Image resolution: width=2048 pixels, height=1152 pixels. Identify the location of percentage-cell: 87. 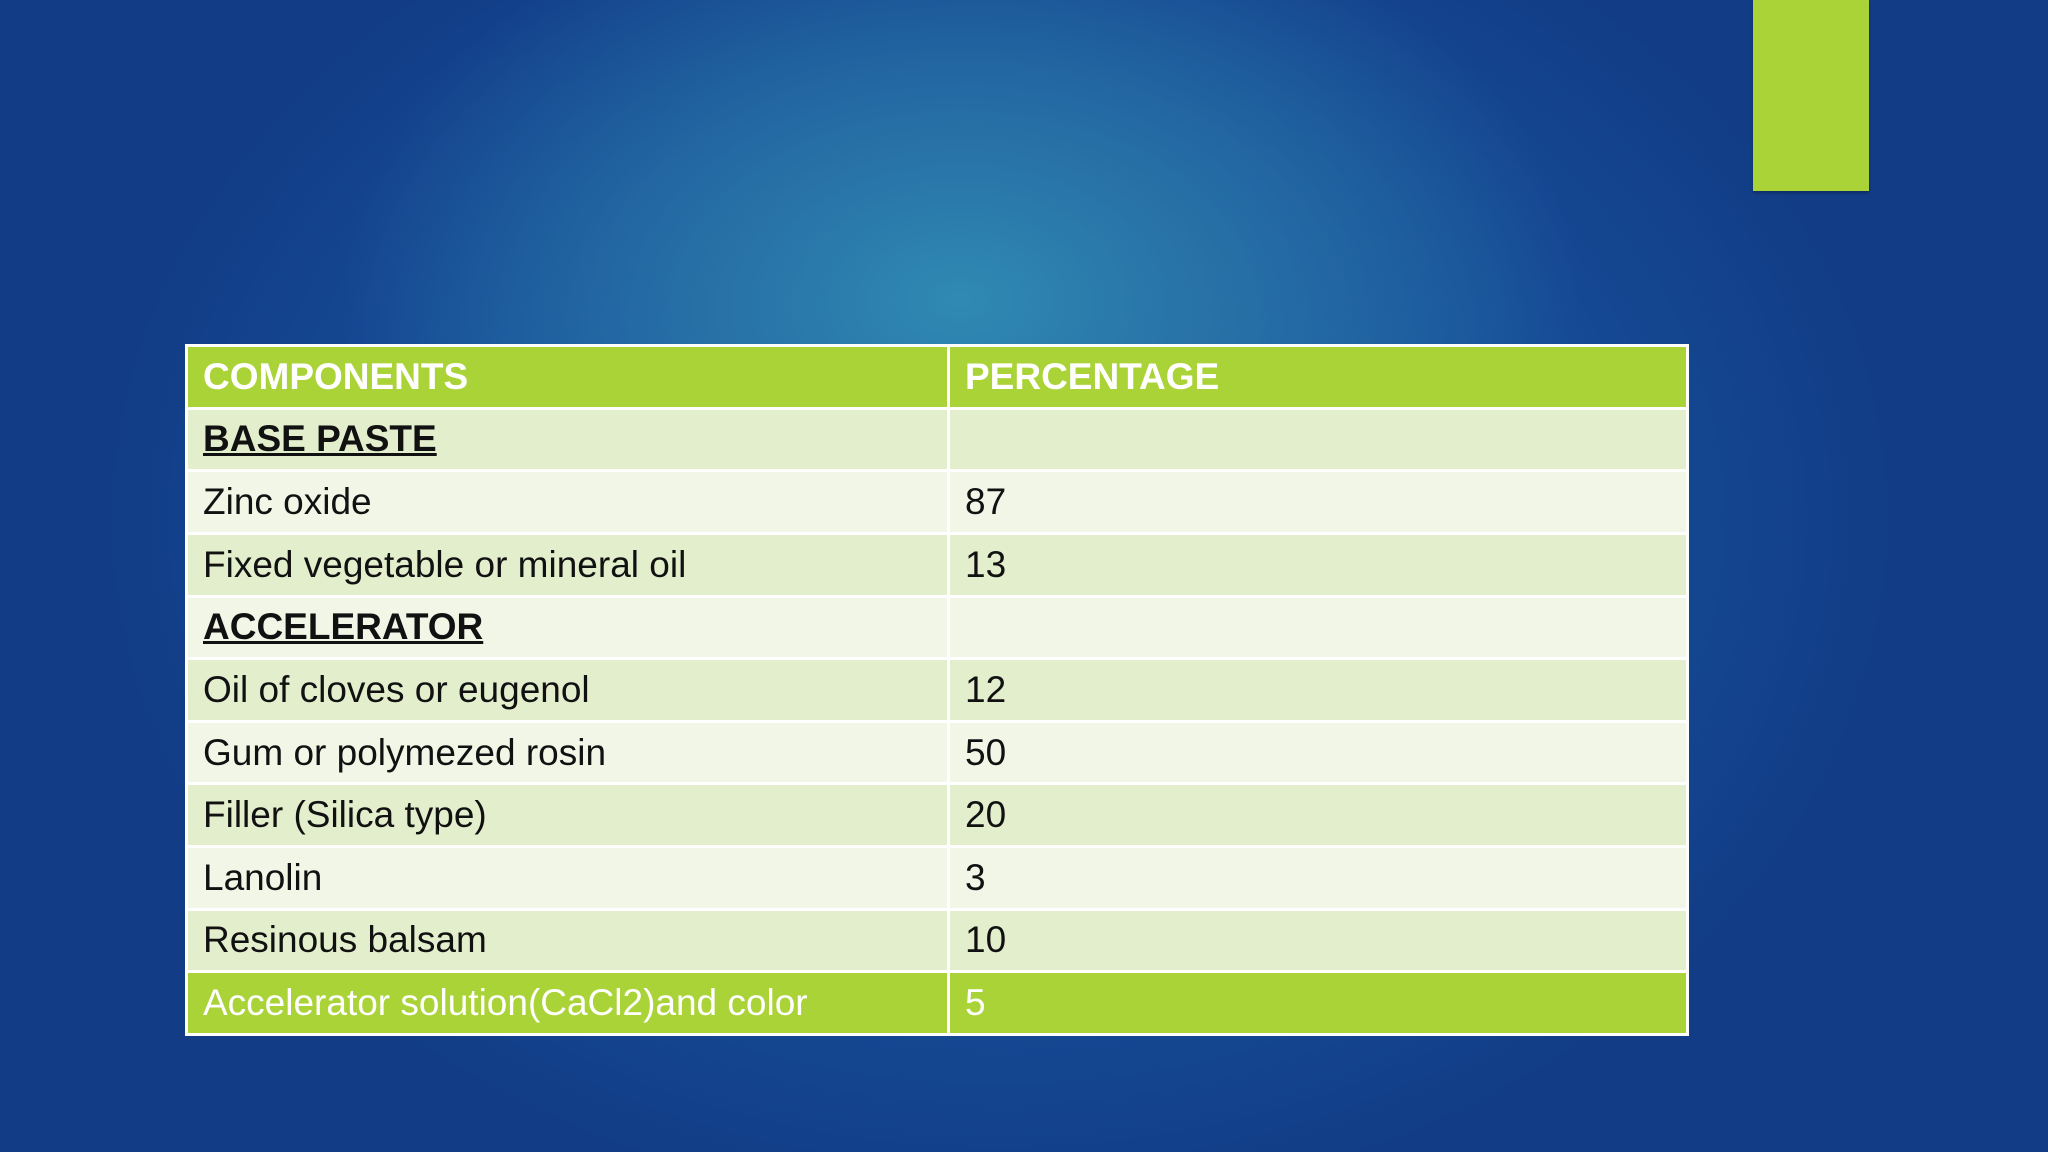
(1318, 502).